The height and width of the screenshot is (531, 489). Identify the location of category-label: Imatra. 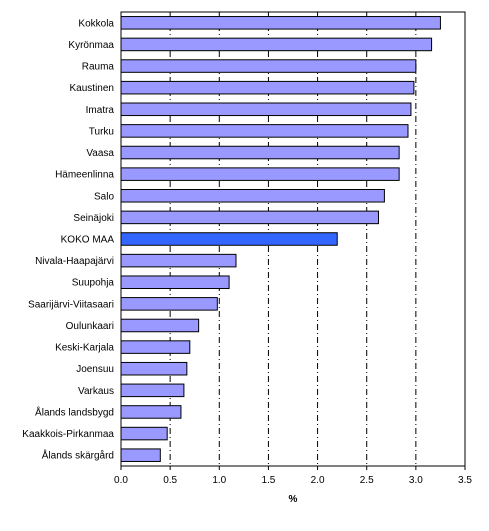
(100, 110).